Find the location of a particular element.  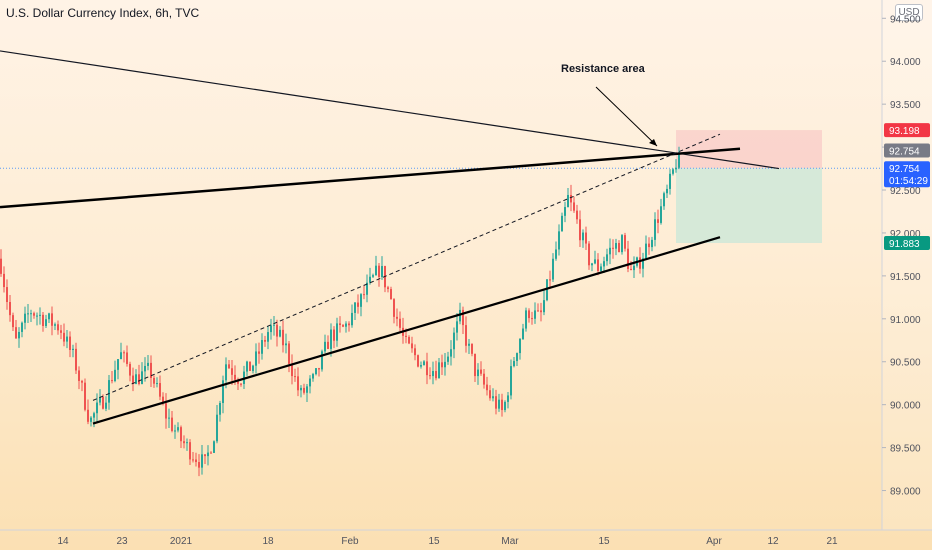

y-tick-label: 89.000 is located at coordinates (905, 492).